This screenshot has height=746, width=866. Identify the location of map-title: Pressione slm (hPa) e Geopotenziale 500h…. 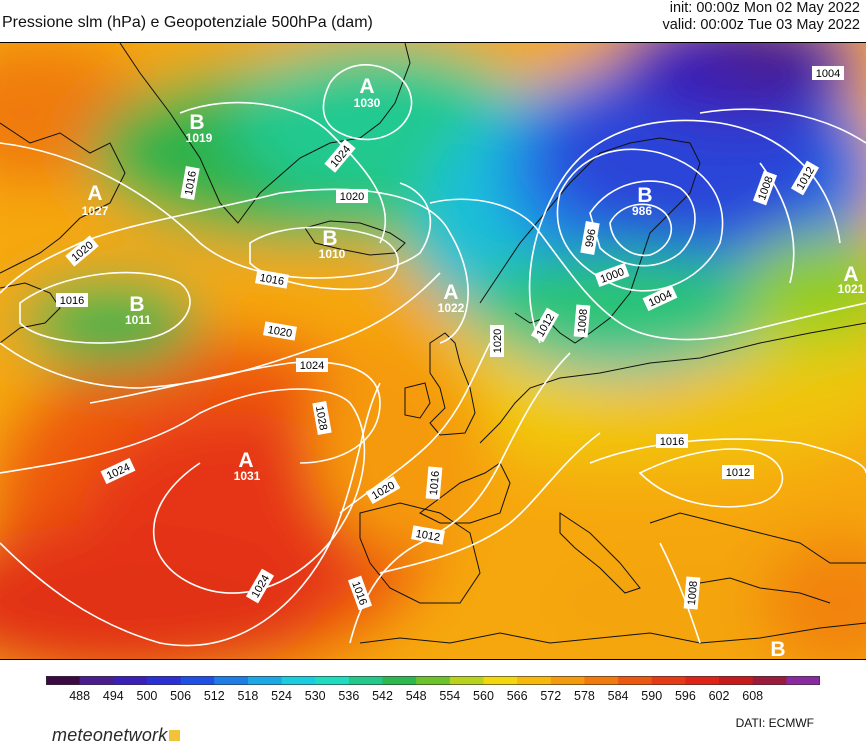
(187, 22).